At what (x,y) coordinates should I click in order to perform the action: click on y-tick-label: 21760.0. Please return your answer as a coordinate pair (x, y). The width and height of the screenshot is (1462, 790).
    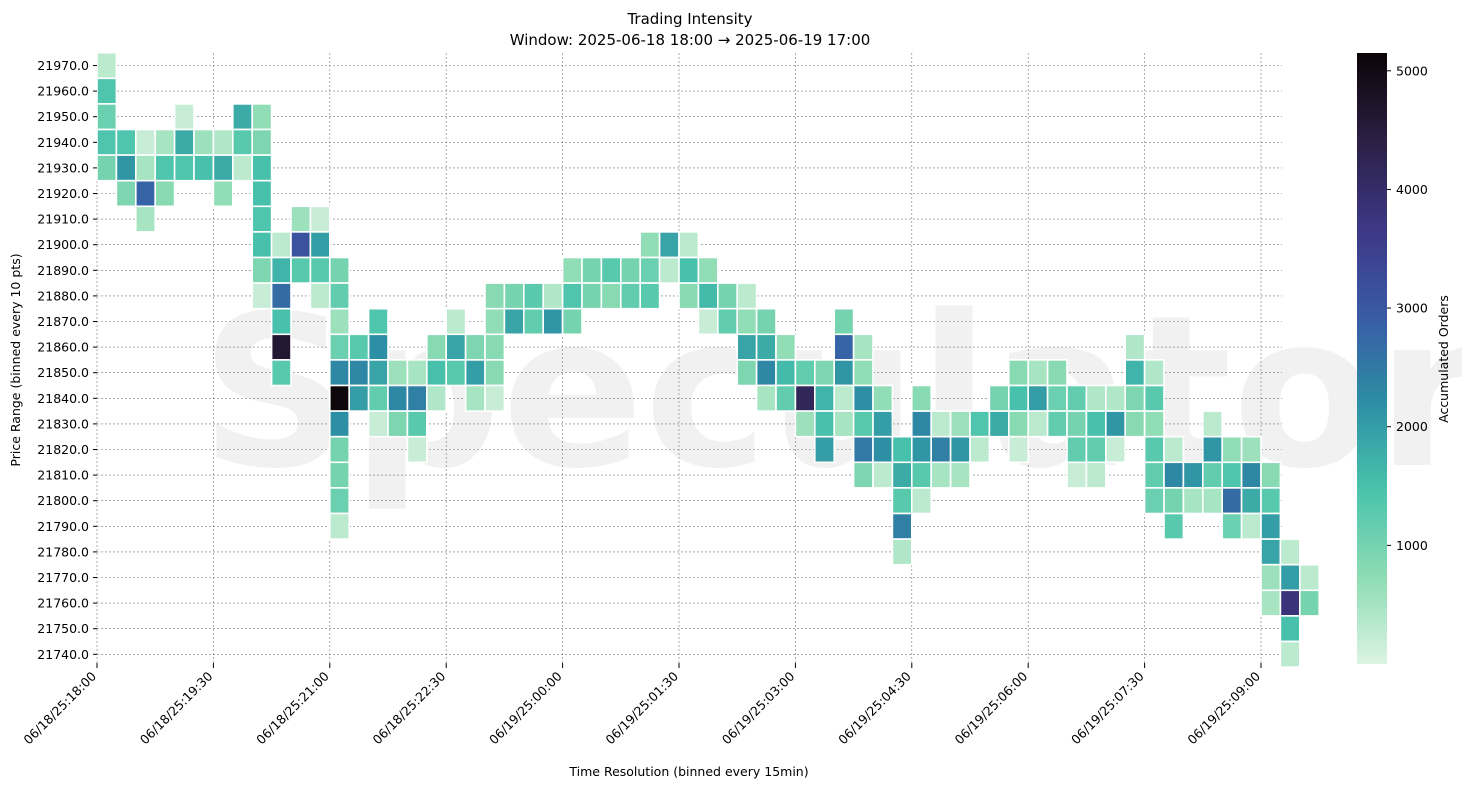
    Looking at the image, I should click on (63, 603).